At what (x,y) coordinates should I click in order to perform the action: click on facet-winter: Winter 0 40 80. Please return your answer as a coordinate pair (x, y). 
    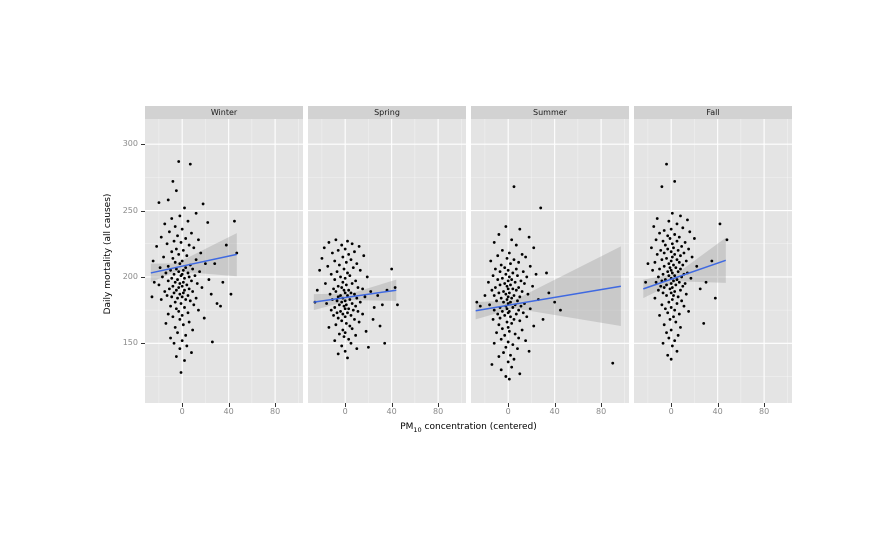
    Looking at the image, I should click on (224, 263).